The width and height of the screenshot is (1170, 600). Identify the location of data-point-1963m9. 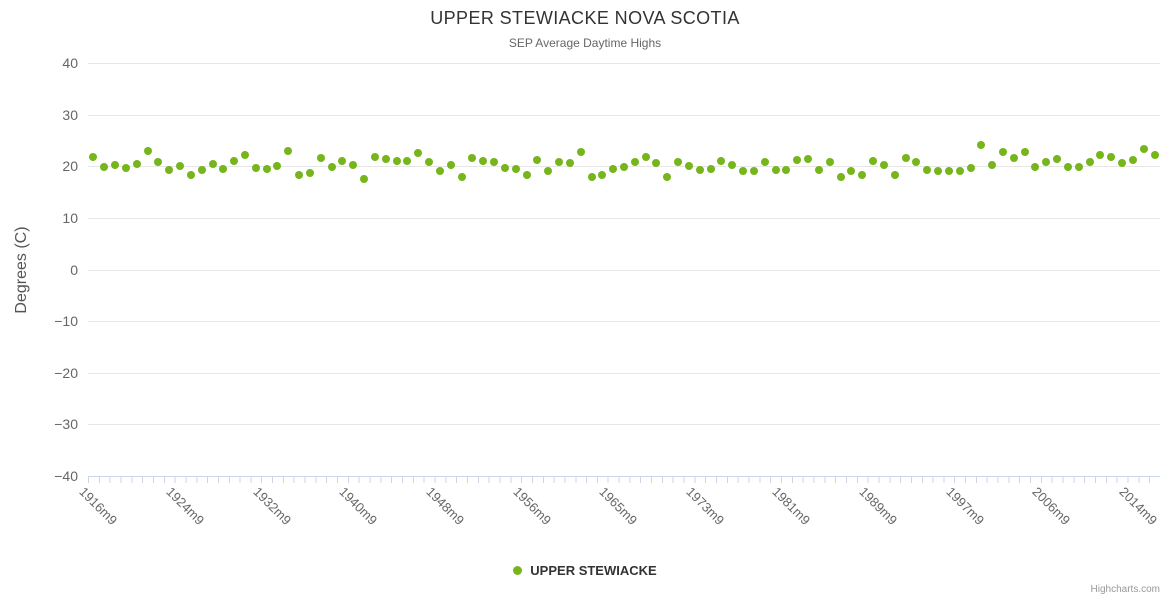
(591, 176).